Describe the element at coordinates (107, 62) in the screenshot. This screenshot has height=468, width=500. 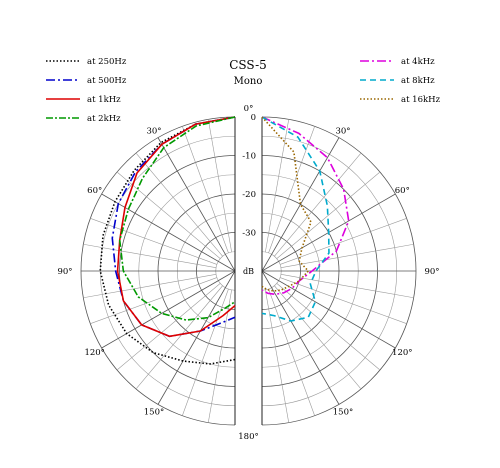
I see `legend-label: at 250Hz` at that location.